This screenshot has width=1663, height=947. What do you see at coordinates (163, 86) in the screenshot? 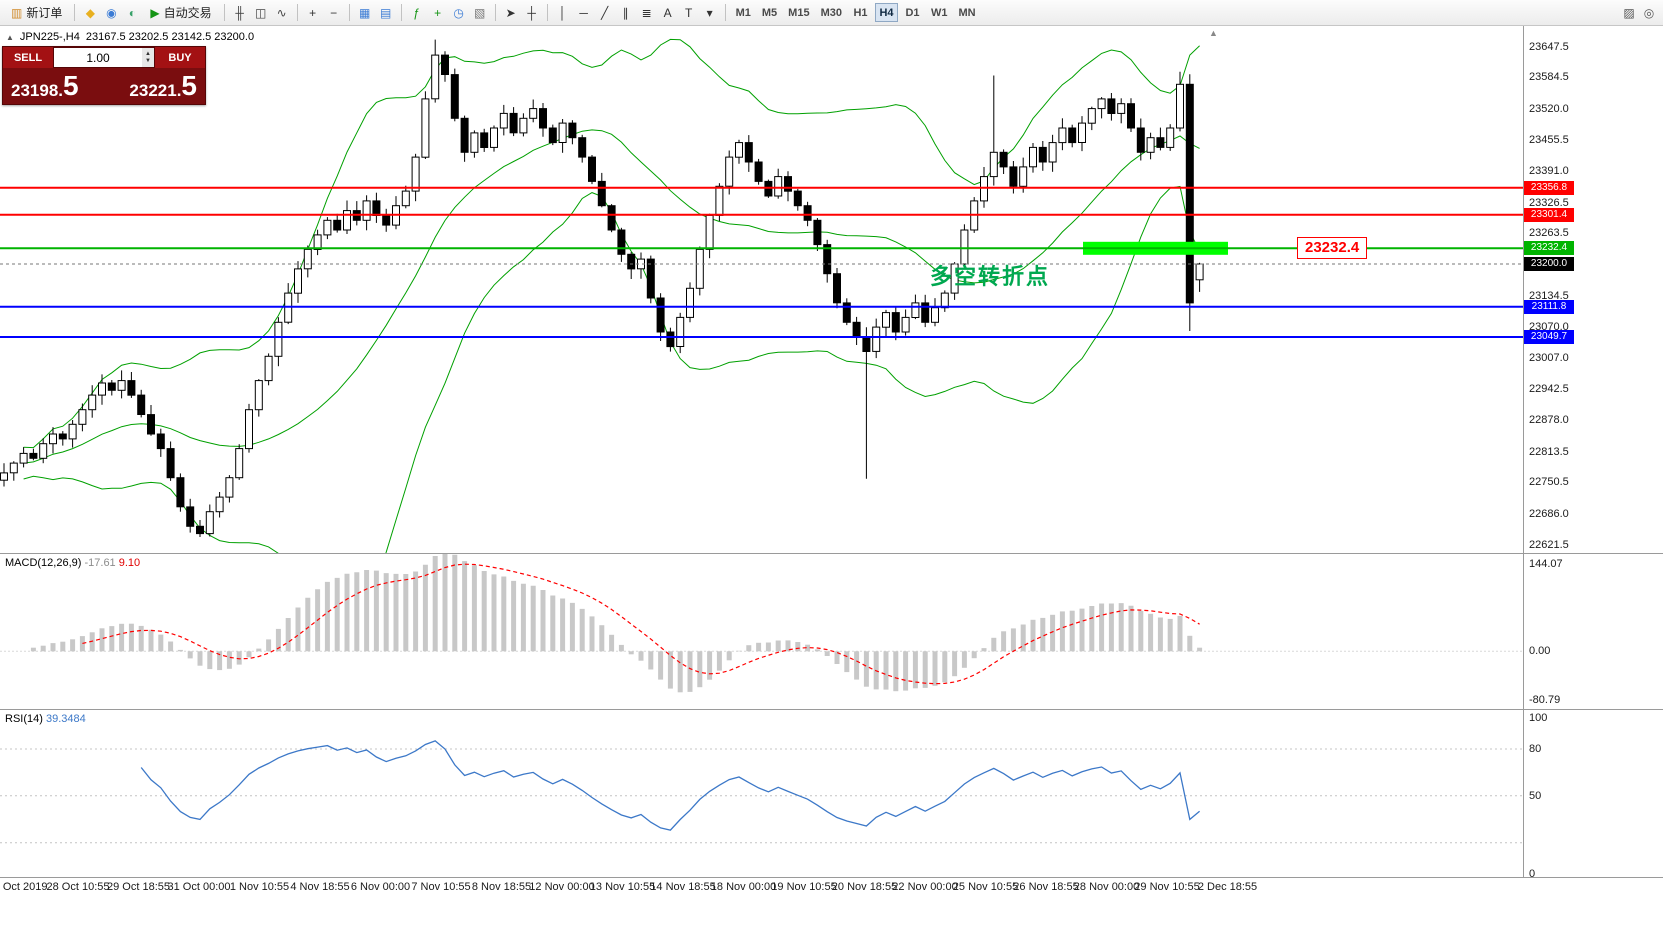
I see `buy-price: 23221. 5` at bounding box center [163, 86].